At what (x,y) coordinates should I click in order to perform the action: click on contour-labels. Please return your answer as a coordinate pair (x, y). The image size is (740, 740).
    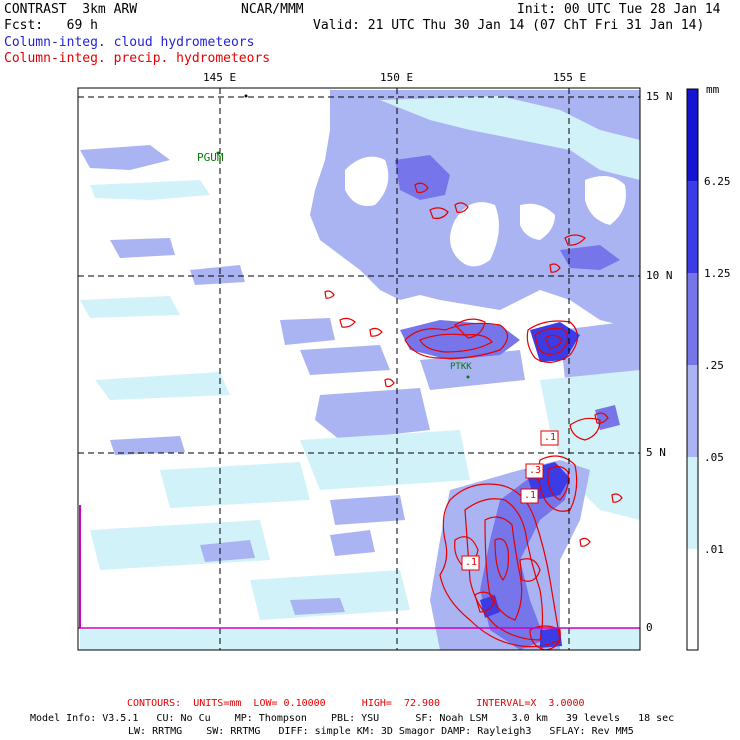
    Looking at the image, I should click on (510, 500).